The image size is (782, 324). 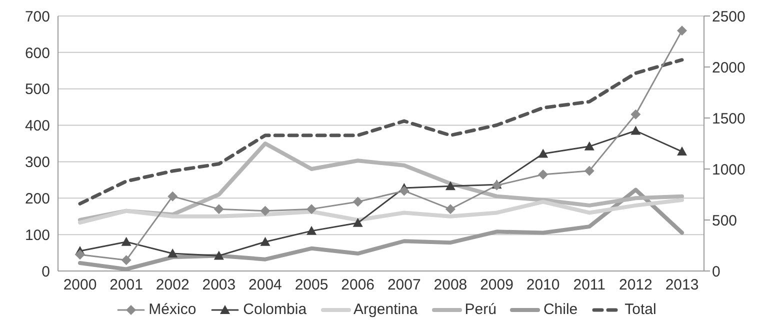 What do you see at coordinates (37, 53) in the screenshot?
I see `y-tick-label: 600` at bounding box center [37, 53].